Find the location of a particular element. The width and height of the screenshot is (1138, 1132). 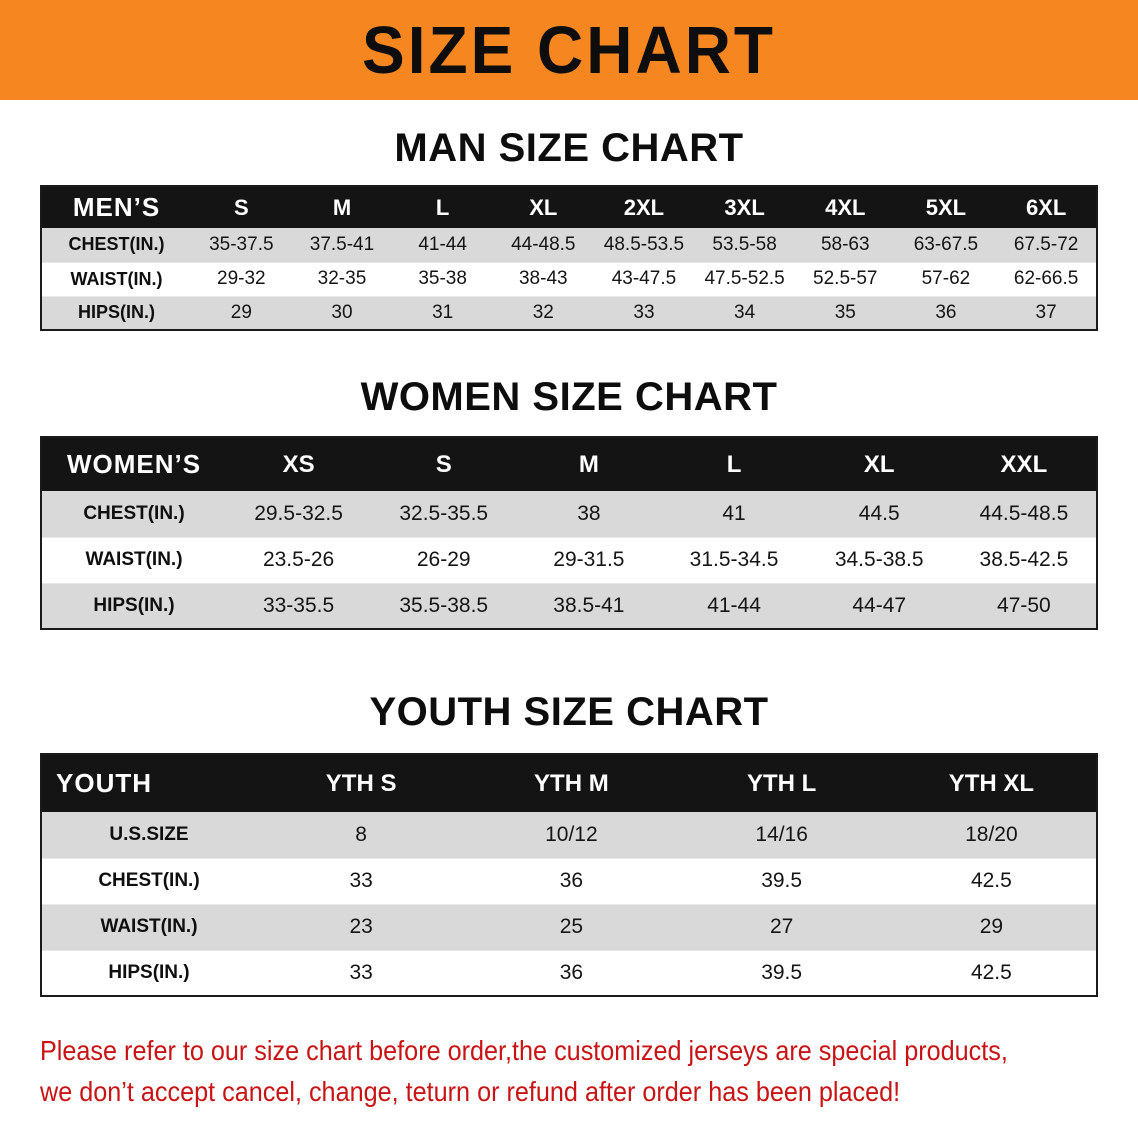

data-cell: 52.5-57 is located at coordinates (845, 278).